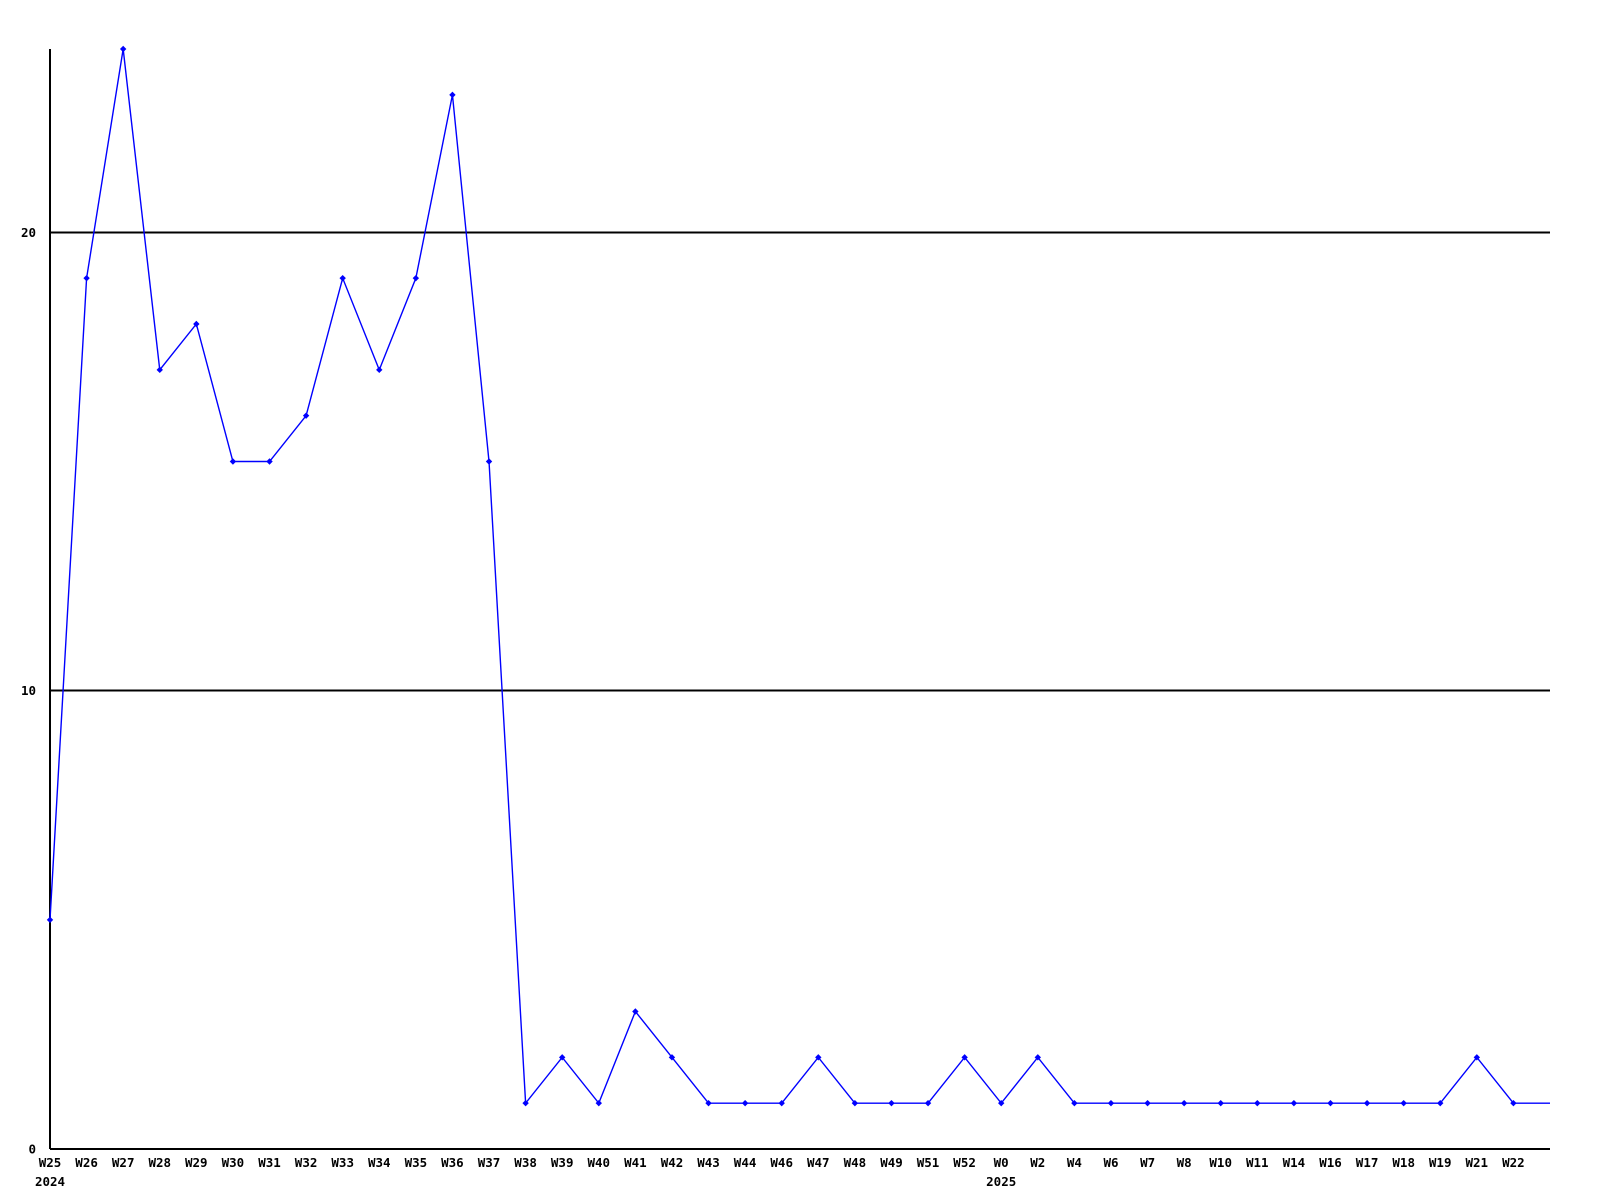  What do you see at coordinates (855, 1162) in the screenshot?
I see `x-axis-tick-label: W48` at bounding box center [855, 1162].